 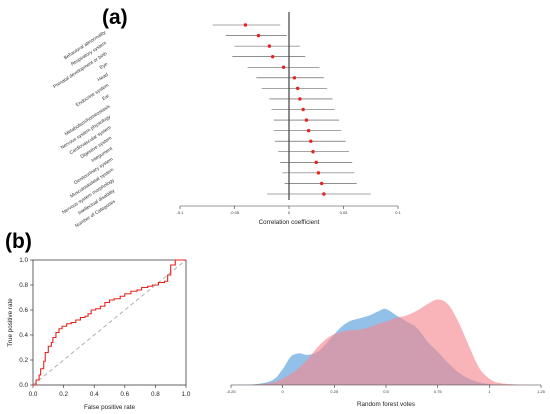 I want to click on roc-x-tick-label: 0.6, so click(x=124, y=394).